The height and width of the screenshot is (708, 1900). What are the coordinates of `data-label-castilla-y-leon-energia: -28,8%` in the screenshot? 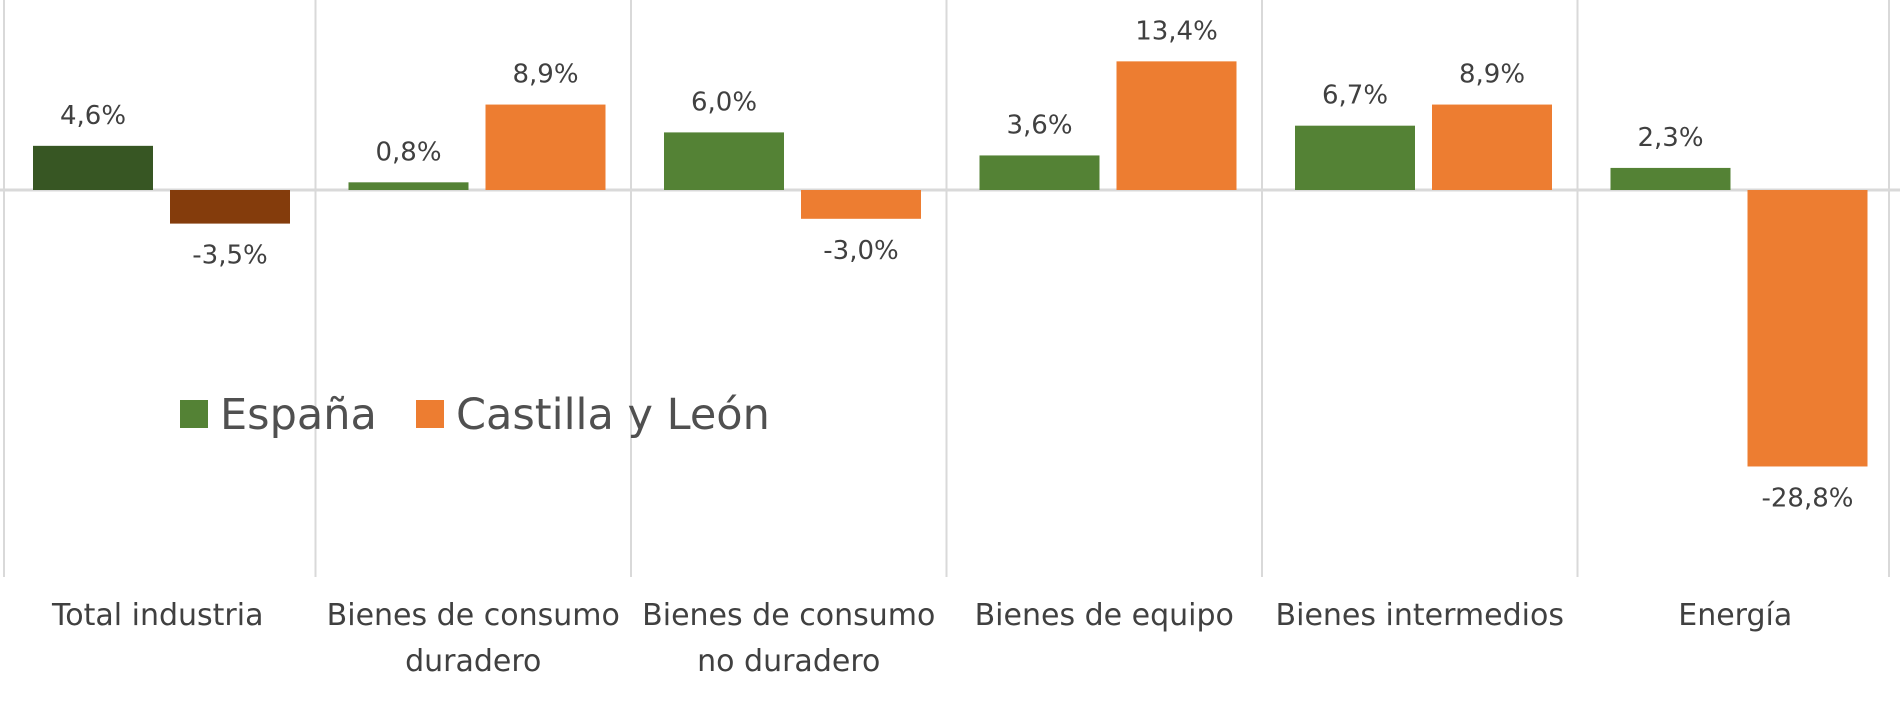 It's located at (1808, 498).